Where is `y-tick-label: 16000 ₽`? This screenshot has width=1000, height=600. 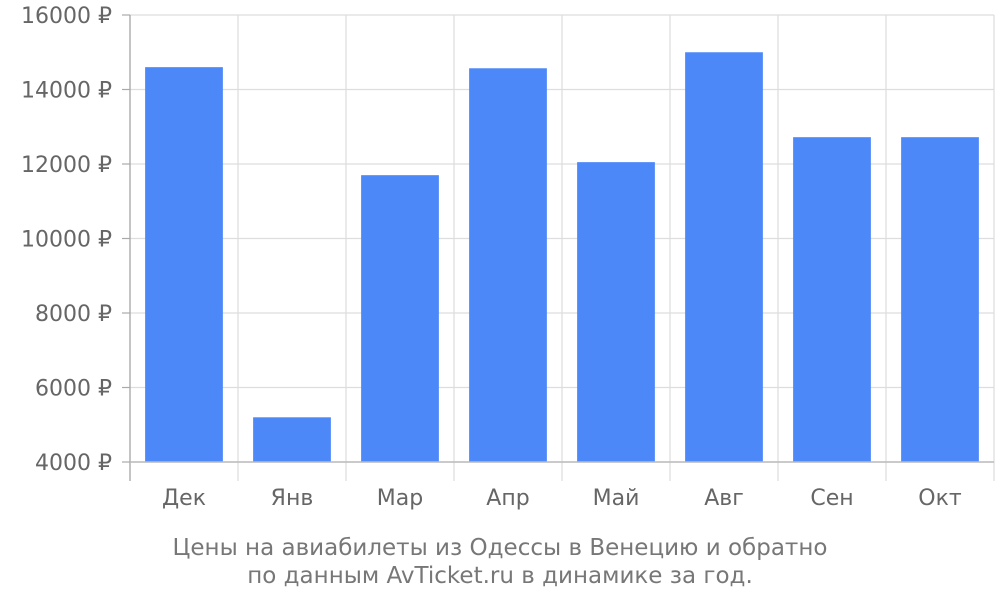 y-tick-label: 16000 ₽ is located at coordinates (66, 16).